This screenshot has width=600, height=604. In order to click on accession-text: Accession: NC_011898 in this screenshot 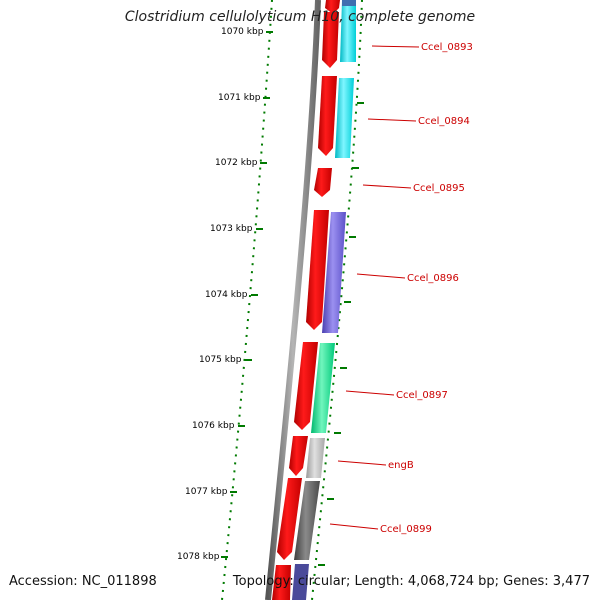, I will do `click(83, 581)`.